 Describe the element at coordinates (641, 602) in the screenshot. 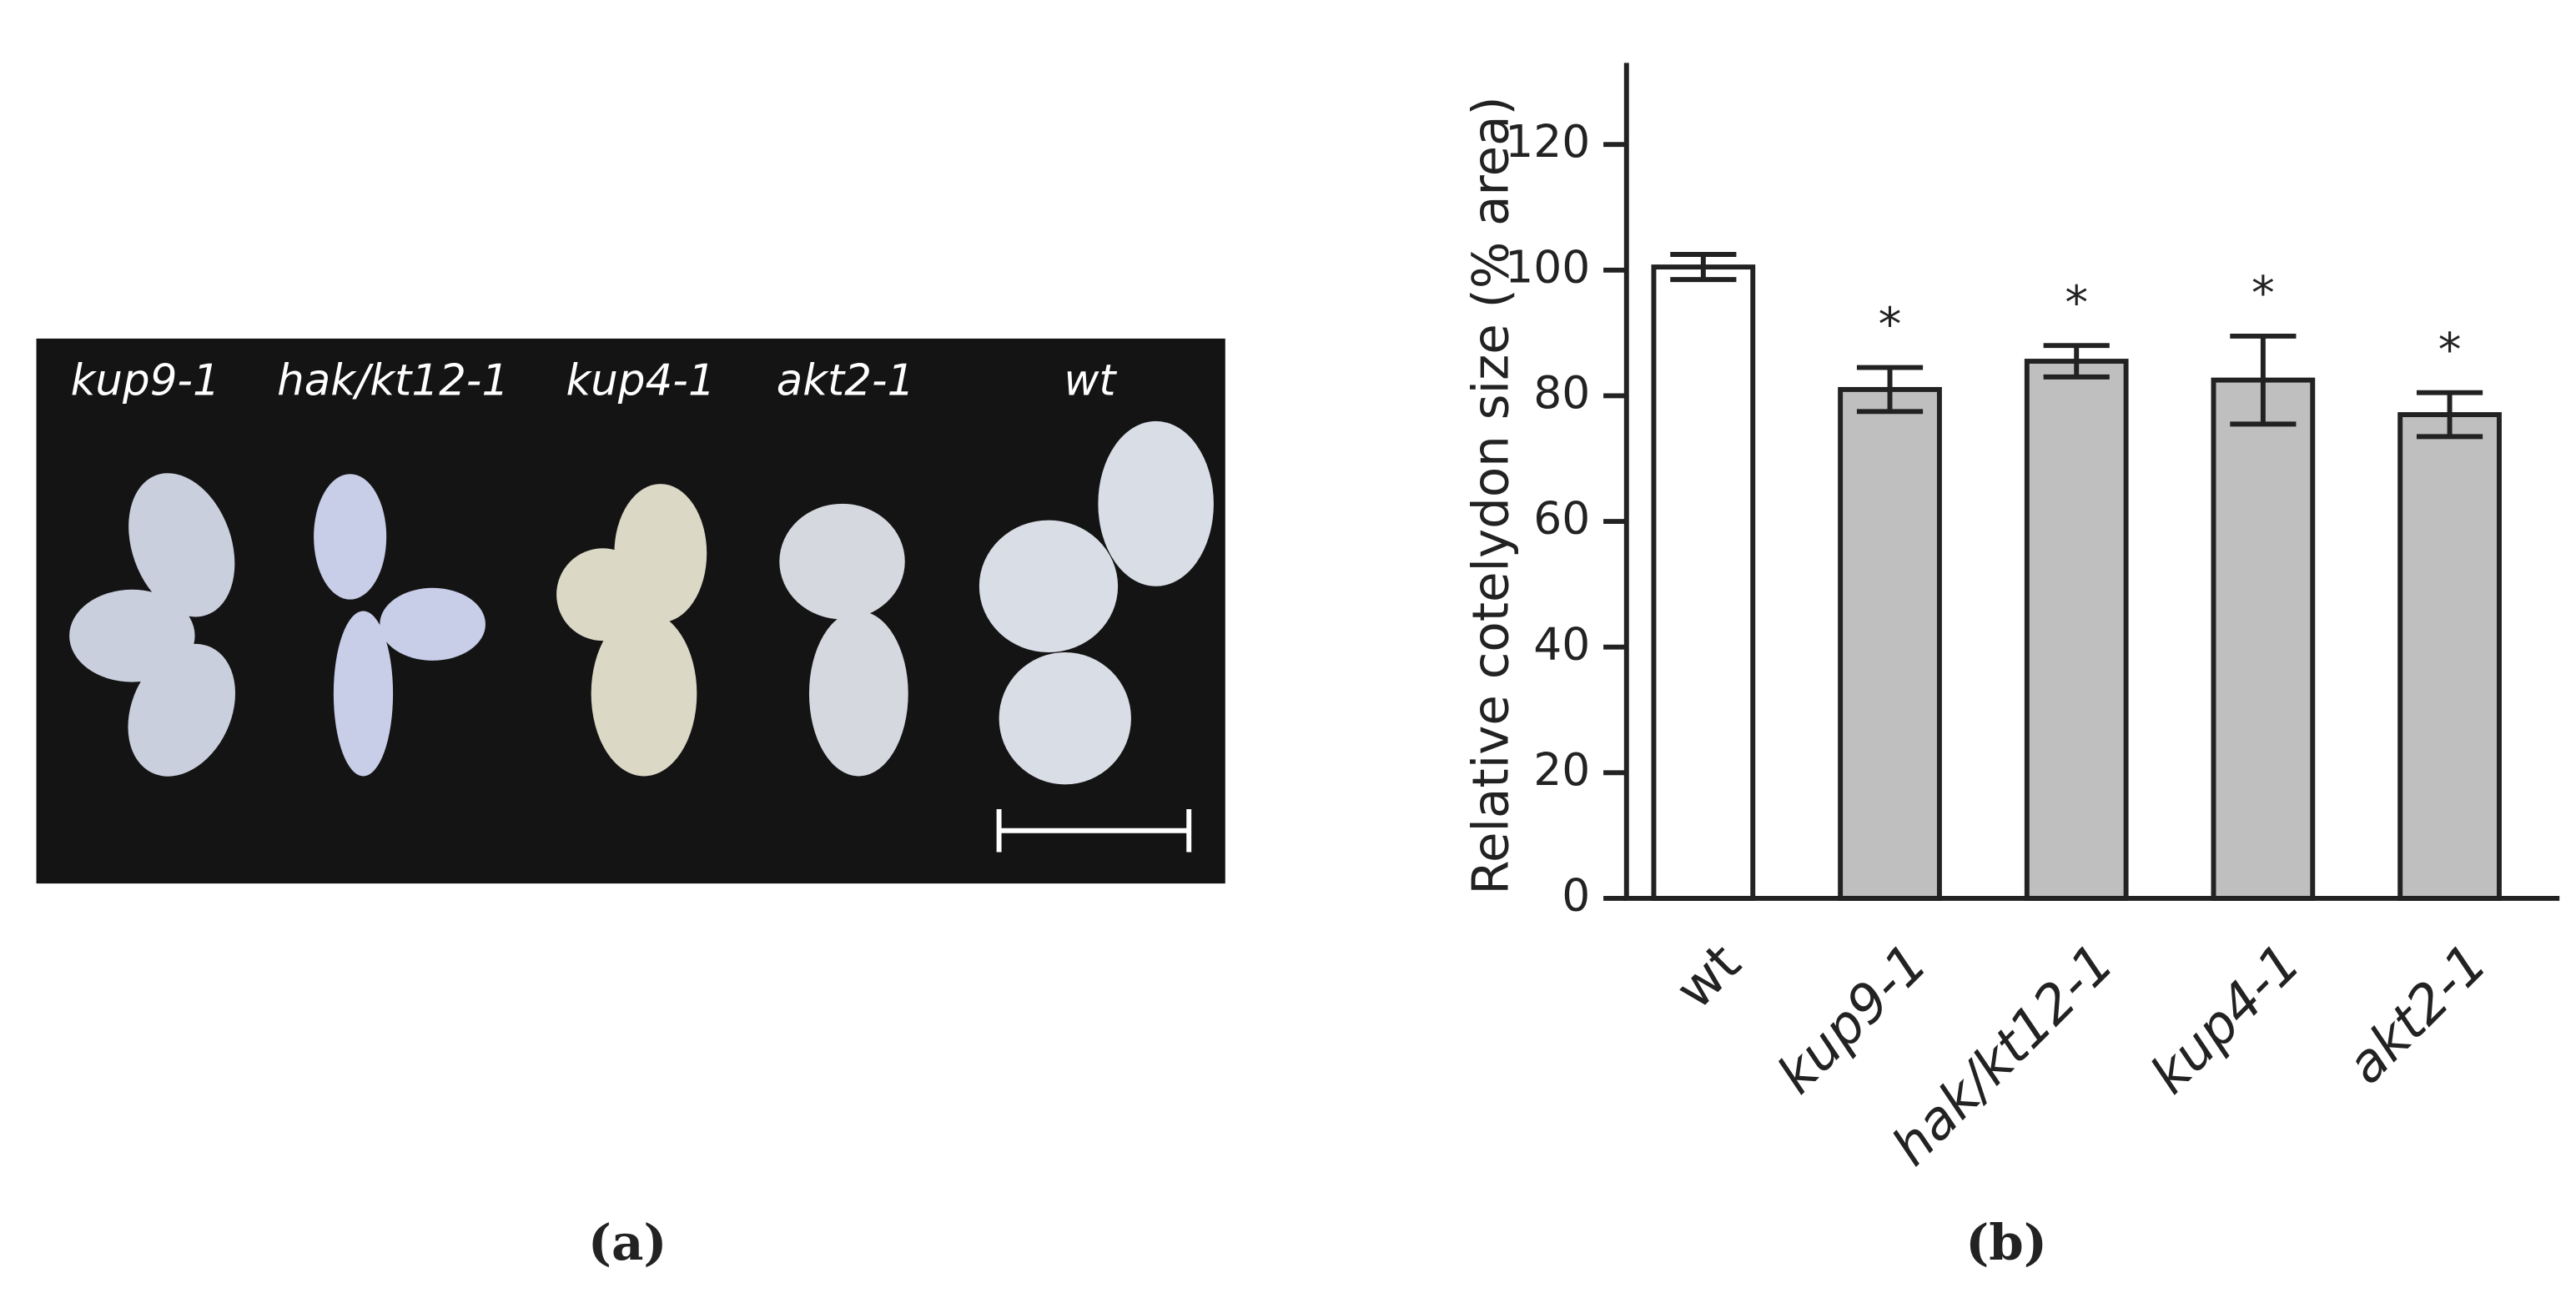

I see `seedlings` at that location.